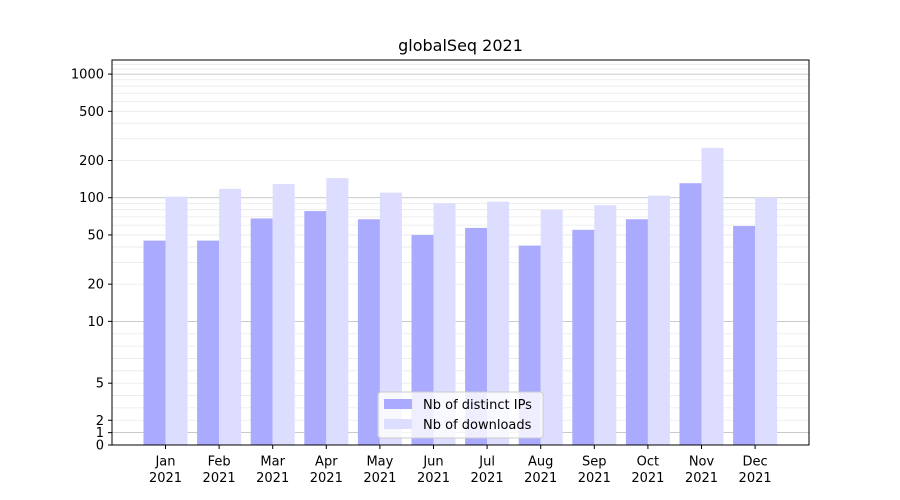  What do you see at coordinates (91, 261) in the screenshot?
I see `y-axis: 012 5 10 20 50 100 200 500 1000` at bounding box center [91, 261].